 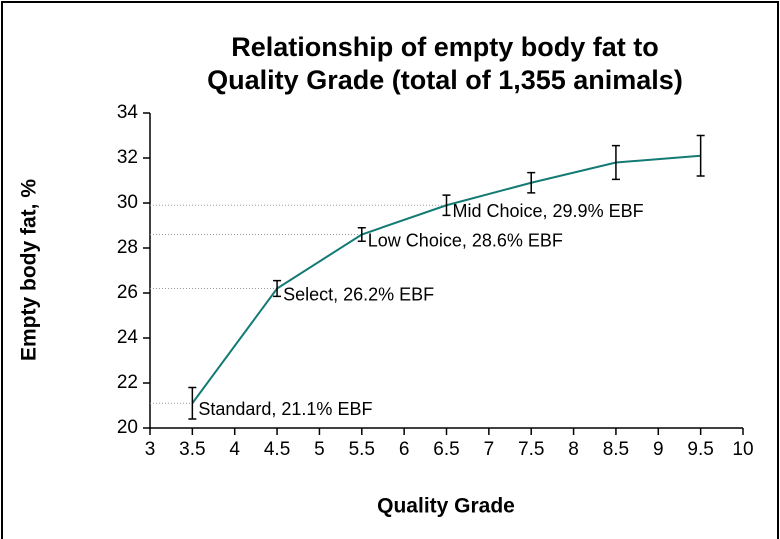 What do you see at coordinates (404, 449) in the screenshot?
I see `x-tick-label: 6` at bounding box center [404, 449].